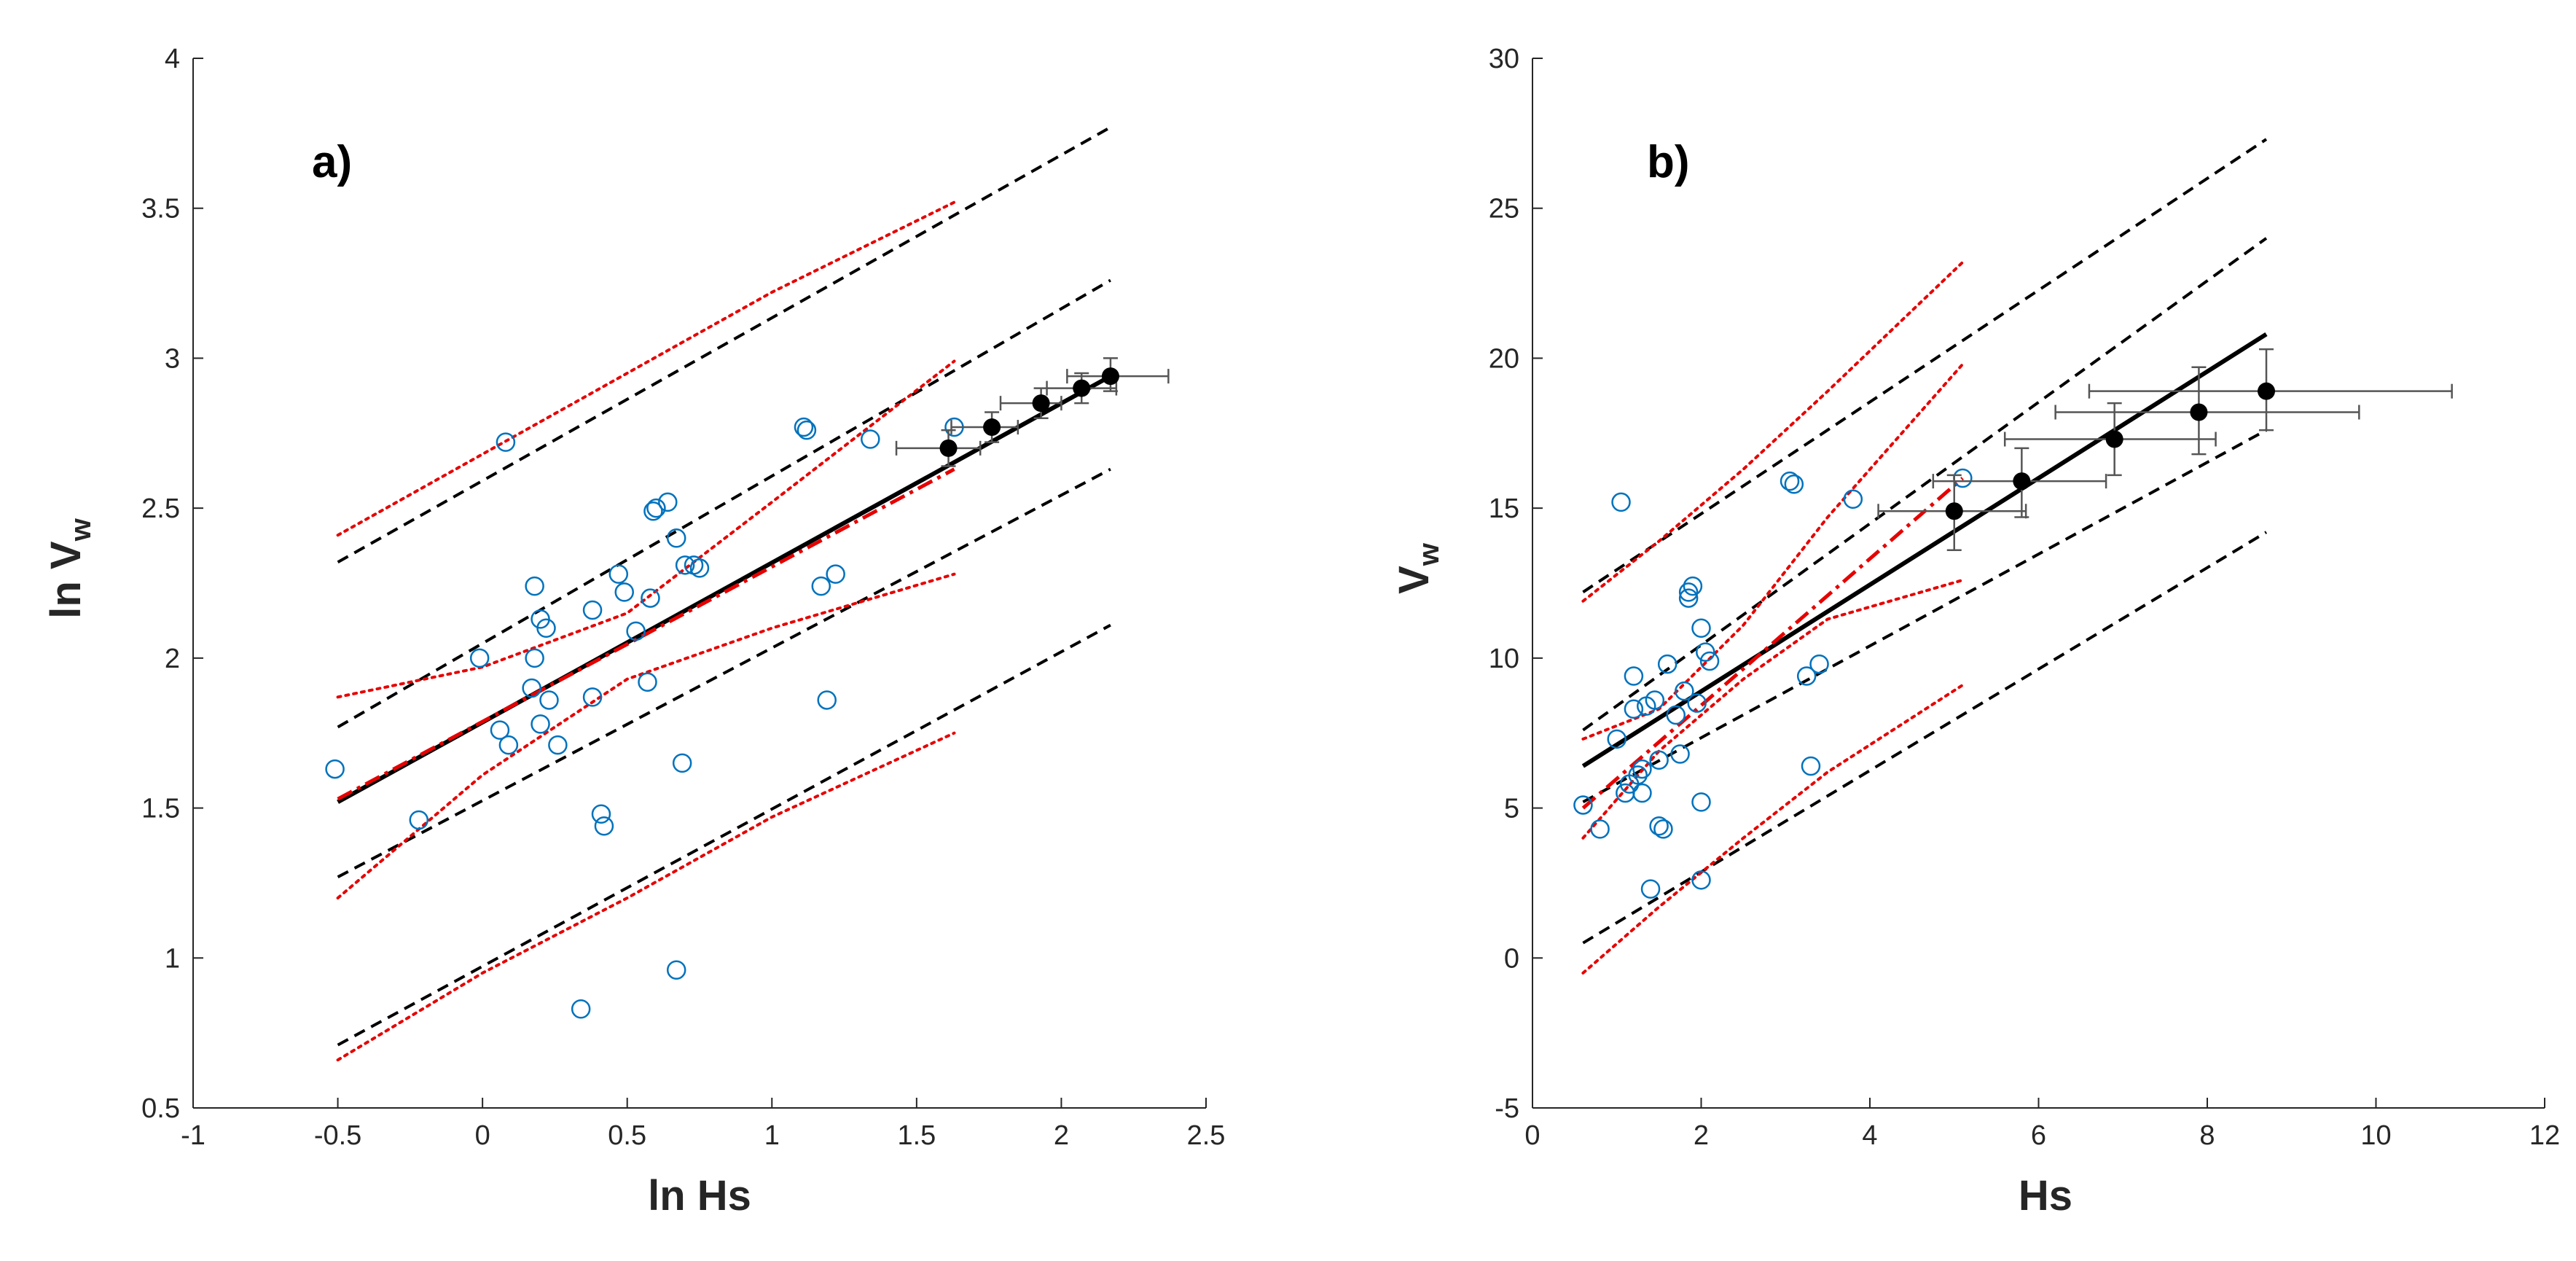 Image resolution: width=2576 pixels, height=1261 pixels. What do you see at coordinates (160, 508) in the screenshot?
I see `panel-a-y-tick-label: 2.5` at bounding box center [160, 508].